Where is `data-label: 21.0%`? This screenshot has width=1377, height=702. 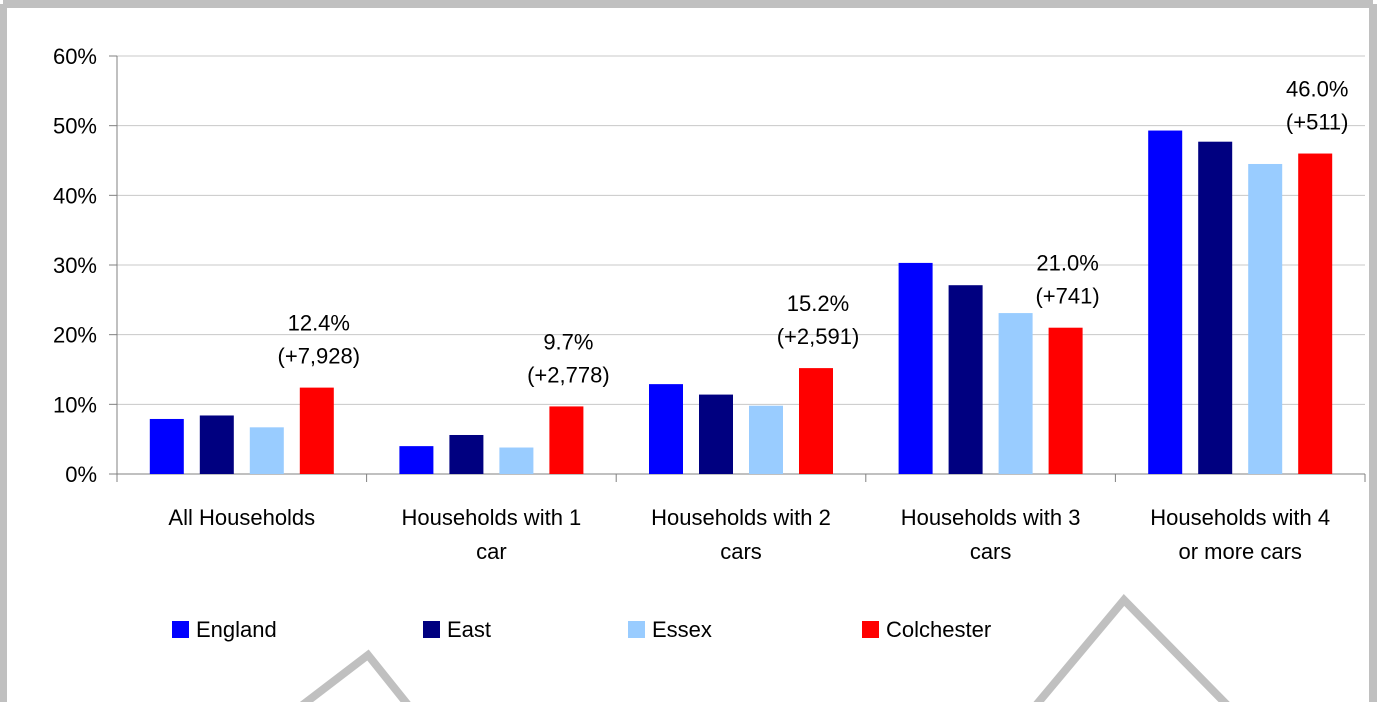 data-label: 21.0% is located at coordinates (1067, 263).